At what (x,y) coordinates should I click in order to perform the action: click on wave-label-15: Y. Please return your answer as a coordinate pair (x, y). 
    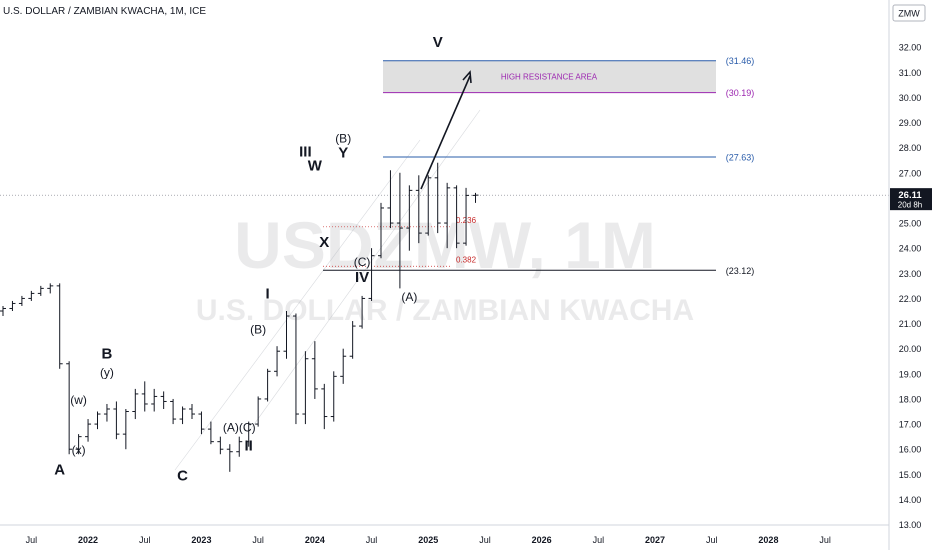
    Looking at the image, I should click on (343, 153).